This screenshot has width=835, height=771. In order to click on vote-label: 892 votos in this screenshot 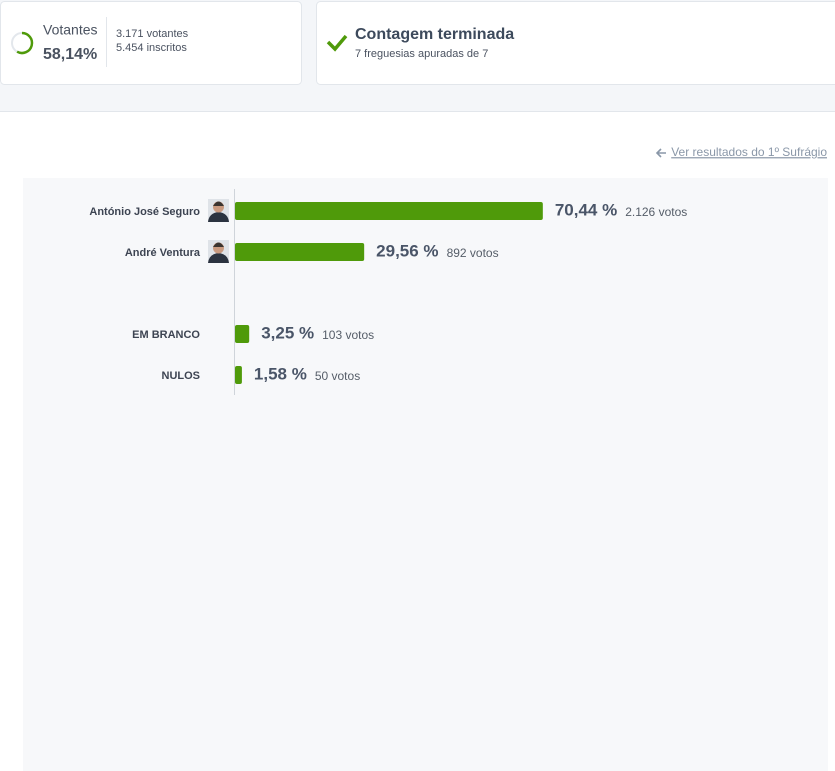, I will do `click(473, 253)`.